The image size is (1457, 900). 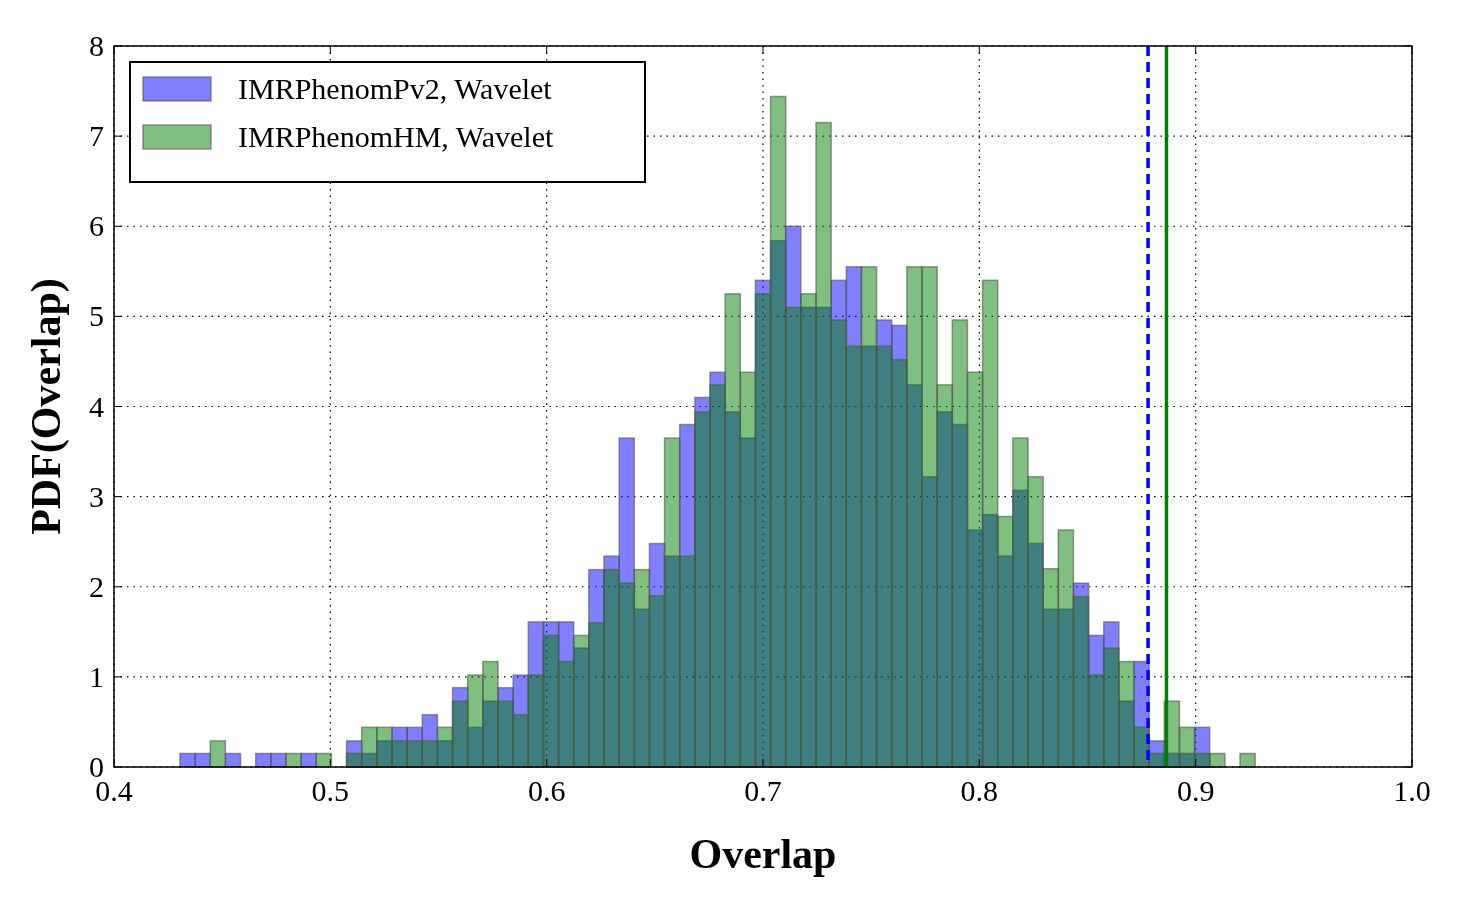 What do you see at coordinates (46, 406) in the screenshot?
I see `y-axis-title: PDF(Overlap)` at bounding box center [46, 406].